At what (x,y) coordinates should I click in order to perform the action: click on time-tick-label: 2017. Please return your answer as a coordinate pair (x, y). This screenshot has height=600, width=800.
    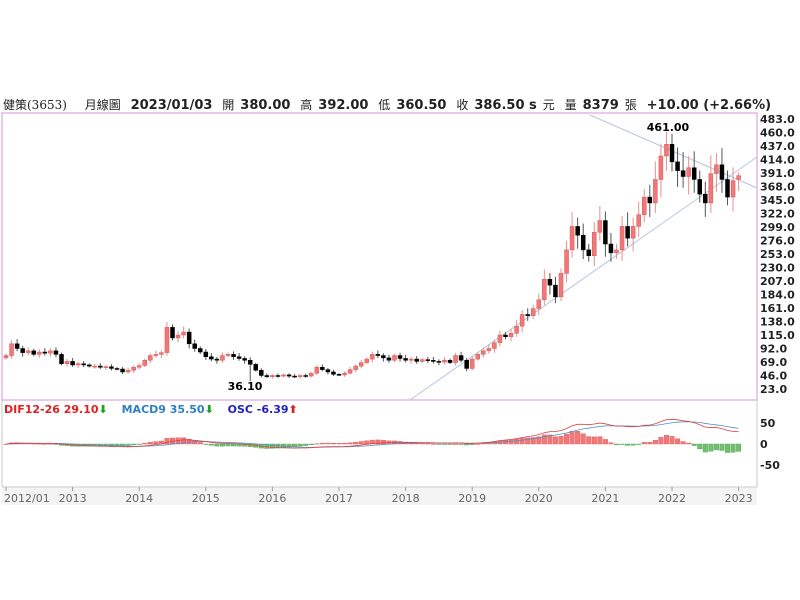
    Looking at the image, I should click on (339, 498).